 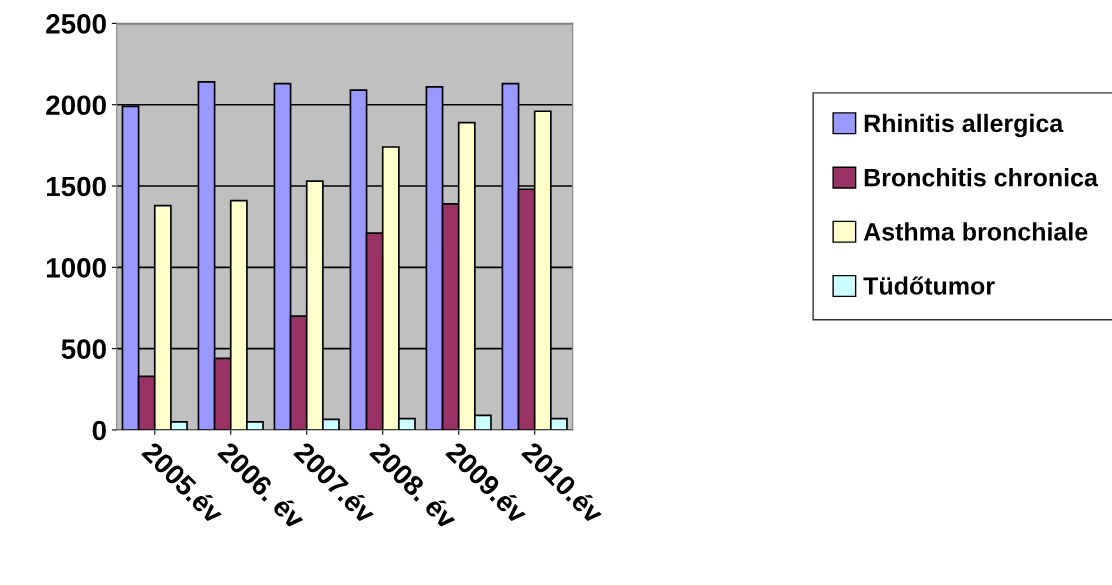 I want to click on legend-label: Asthma bronchiale, so click(x=975, y=231).